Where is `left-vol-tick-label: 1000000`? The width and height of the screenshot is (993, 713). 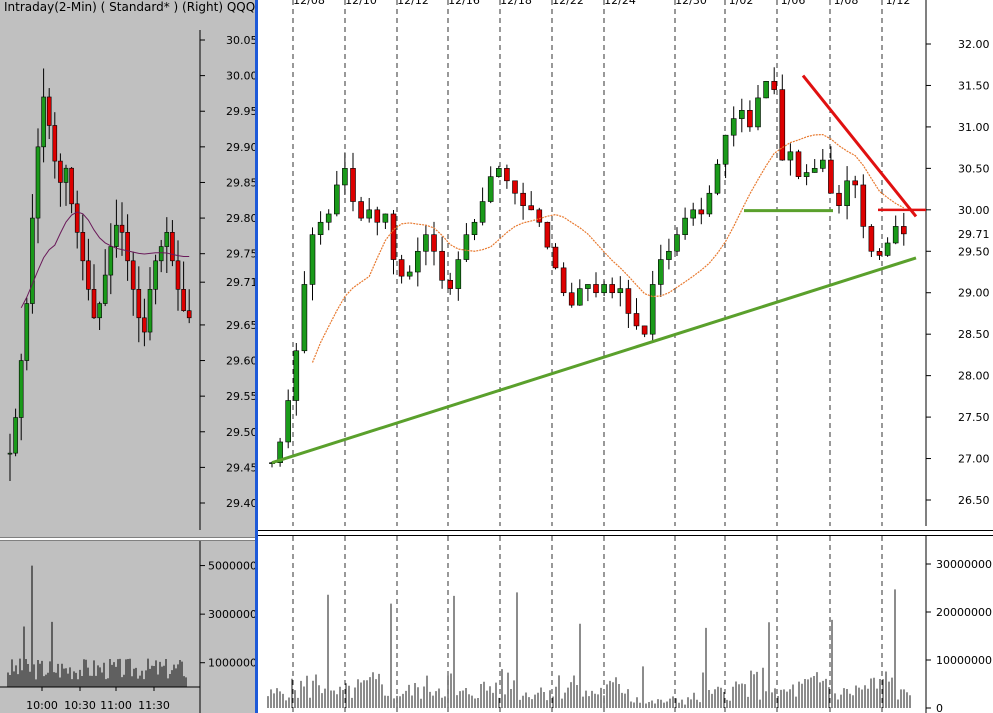 left-vol-tick-label: 1000000 is located at coordinates (231, 663).